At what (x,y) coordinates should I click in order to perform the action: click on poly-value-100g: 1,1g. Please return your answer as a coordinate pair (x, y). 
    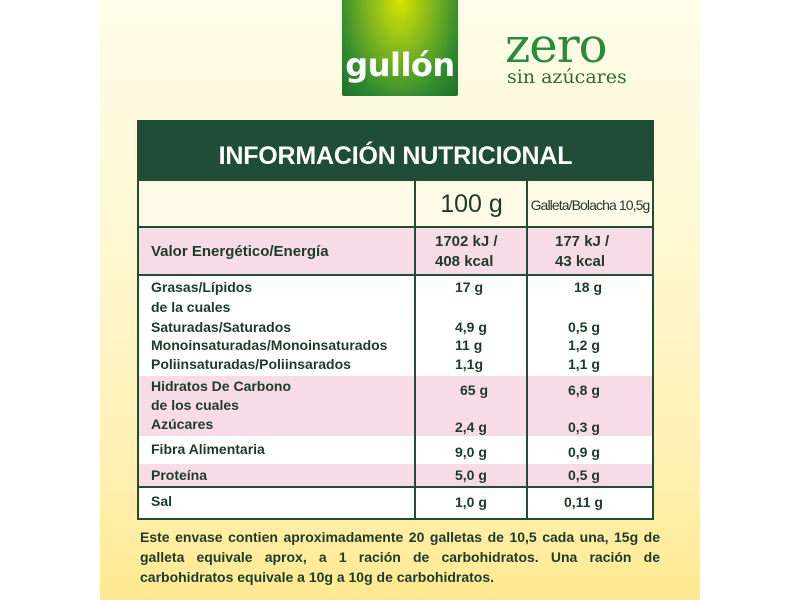
    Looking at the image, I should click on (469, 364).